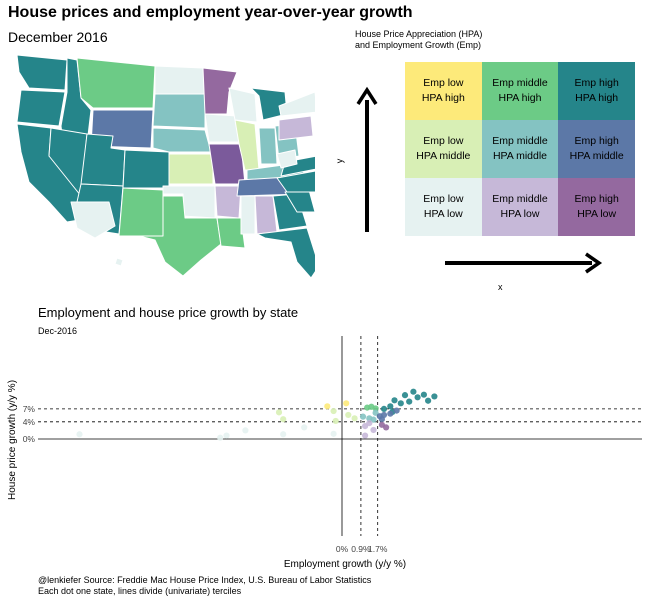 Image resolution: width=650 pixels, height=600 pixels. What do you see at coordinates (93, 220) in the screenshot?
I see `state-alaska` at bounding box center [93, 220].